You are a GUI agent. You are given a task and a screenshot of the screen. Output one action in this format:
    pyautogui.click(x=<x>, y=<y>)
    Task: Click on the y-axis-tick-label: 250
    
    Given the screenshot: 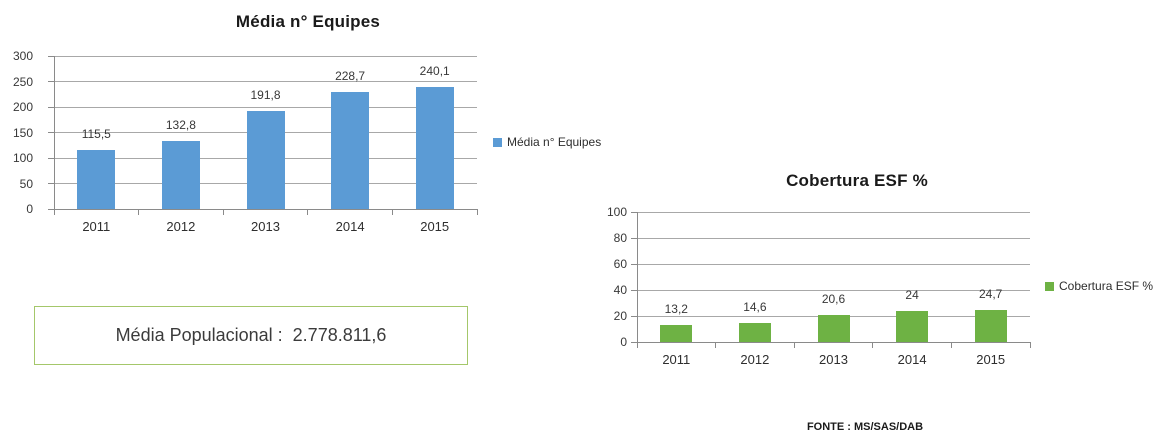 What is the action you would take?
    pyautogui.click(x=22, y=81)
    